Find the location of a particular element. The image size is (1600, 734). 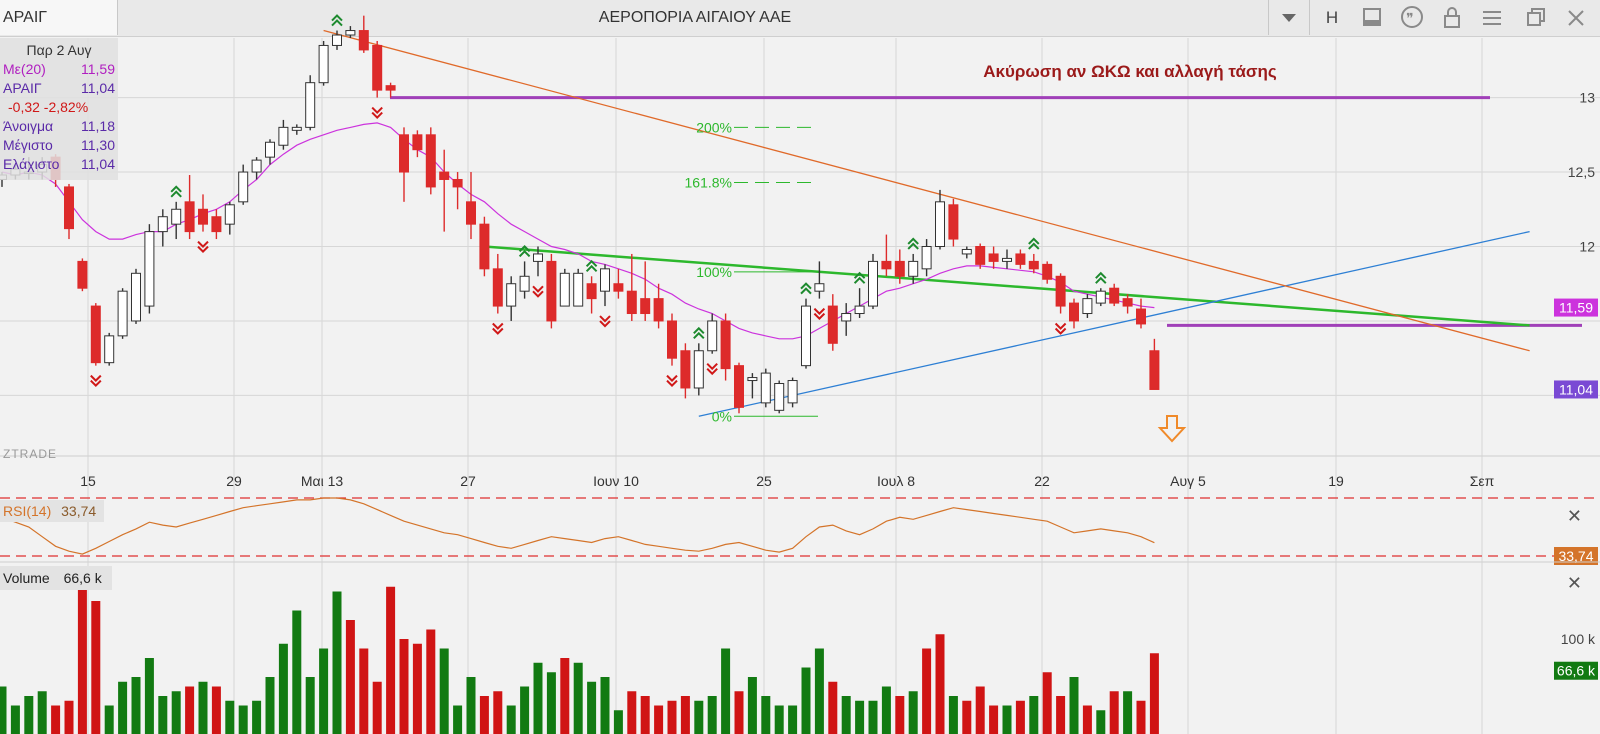

blue-trend-line is located at coordinates (1114, 323).